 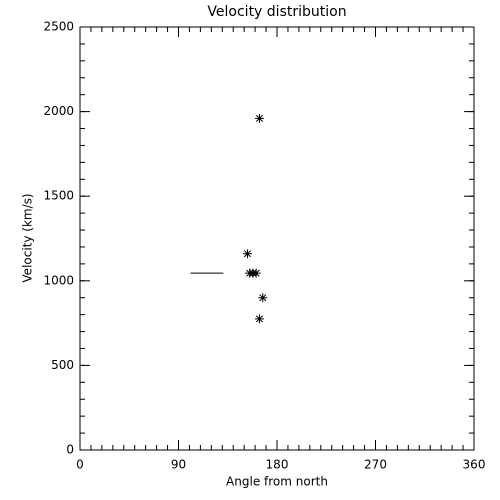 I want to click on x-axis-label: Angle from north, so click(x=277, y=482).